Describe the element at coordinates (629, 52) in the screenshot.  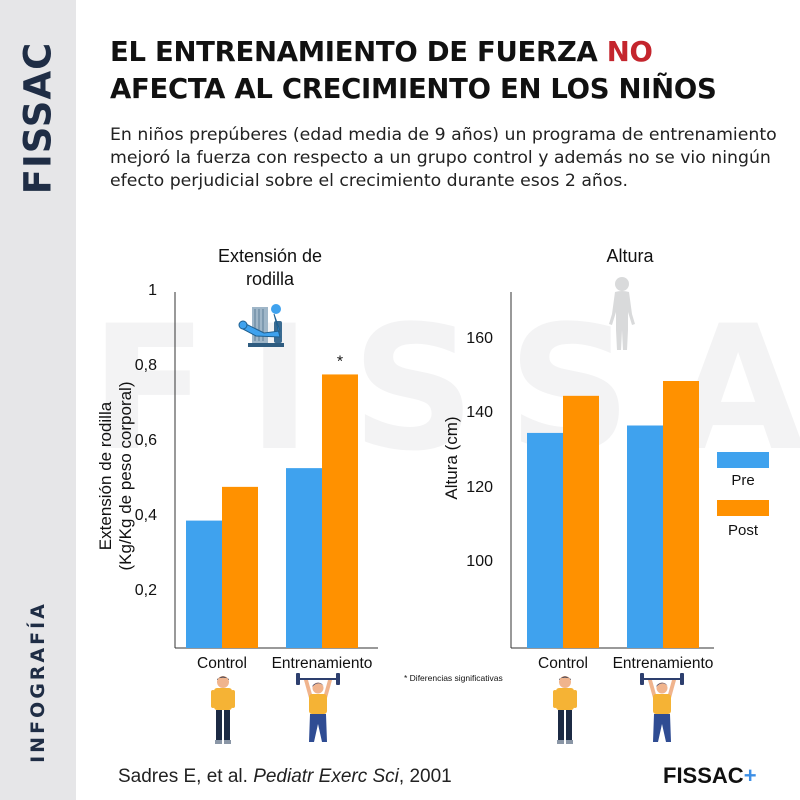
I see `title-accent: NO` at that location.